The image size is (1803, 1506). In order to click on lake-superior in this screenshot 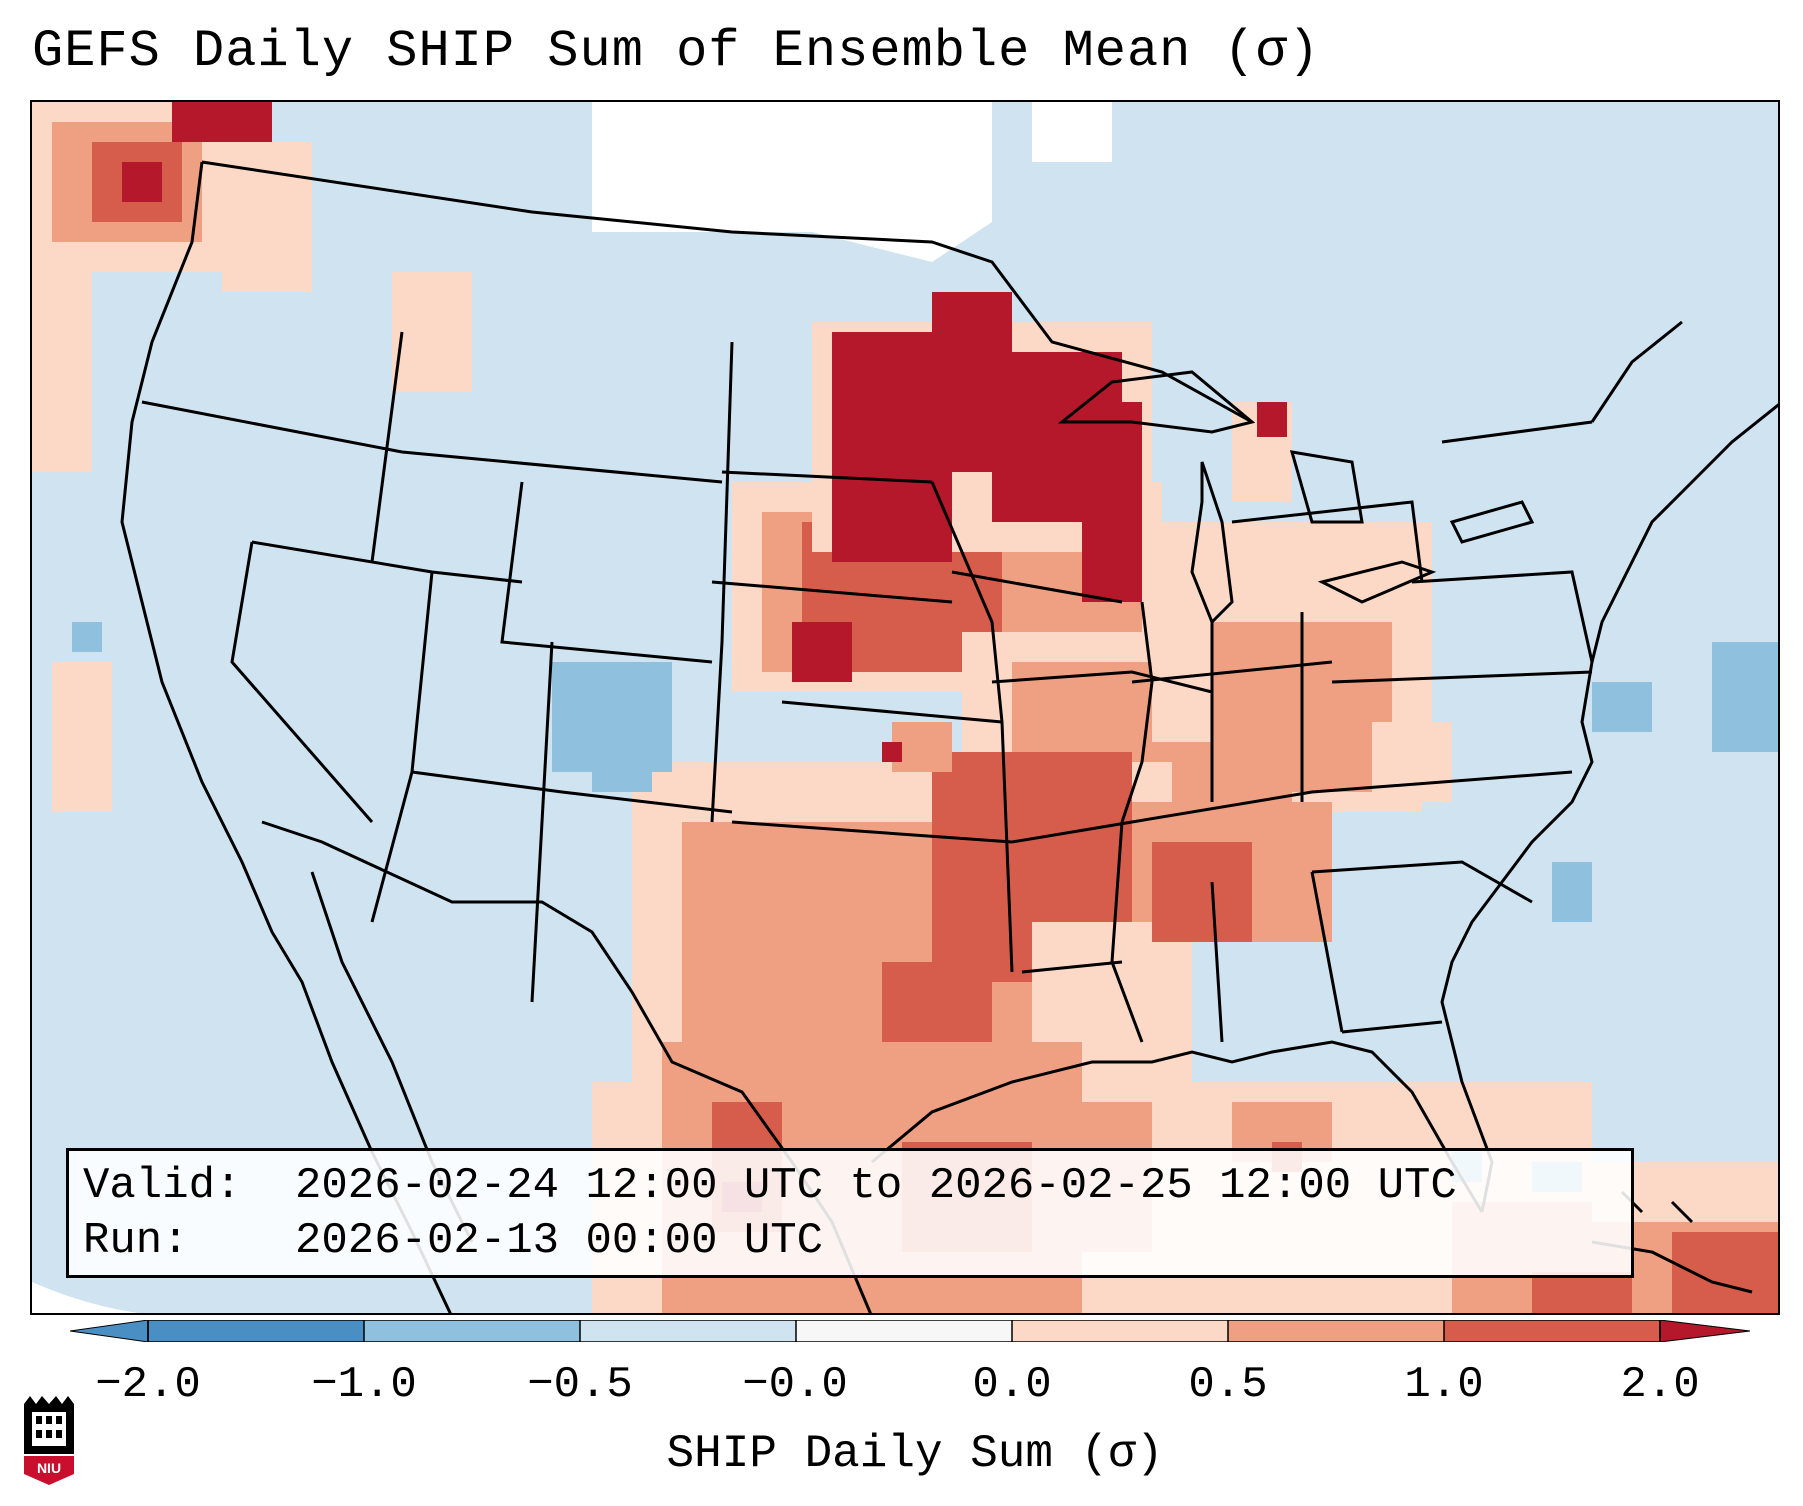, I will do `click(1156, 402)`.